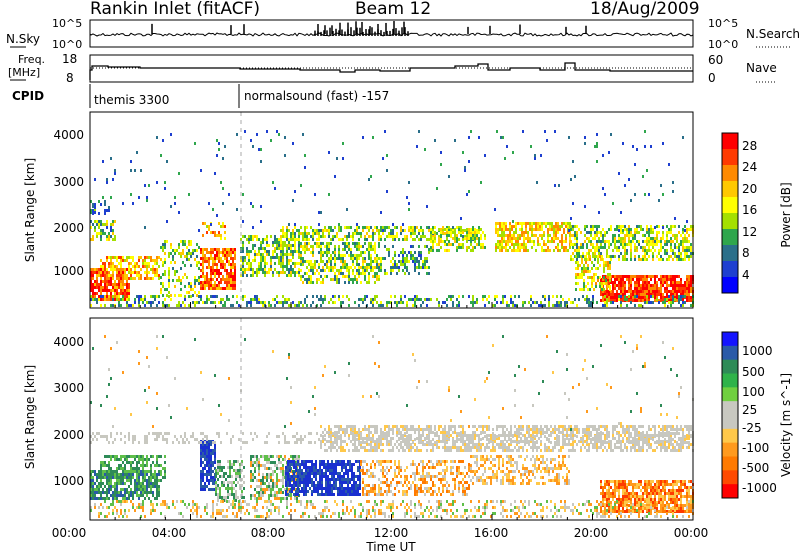 The image size is (800, 558). Describe the element at coordinates (645, 9) in the screenshot. I see `date-title: 18/Aug/2009` at that location.